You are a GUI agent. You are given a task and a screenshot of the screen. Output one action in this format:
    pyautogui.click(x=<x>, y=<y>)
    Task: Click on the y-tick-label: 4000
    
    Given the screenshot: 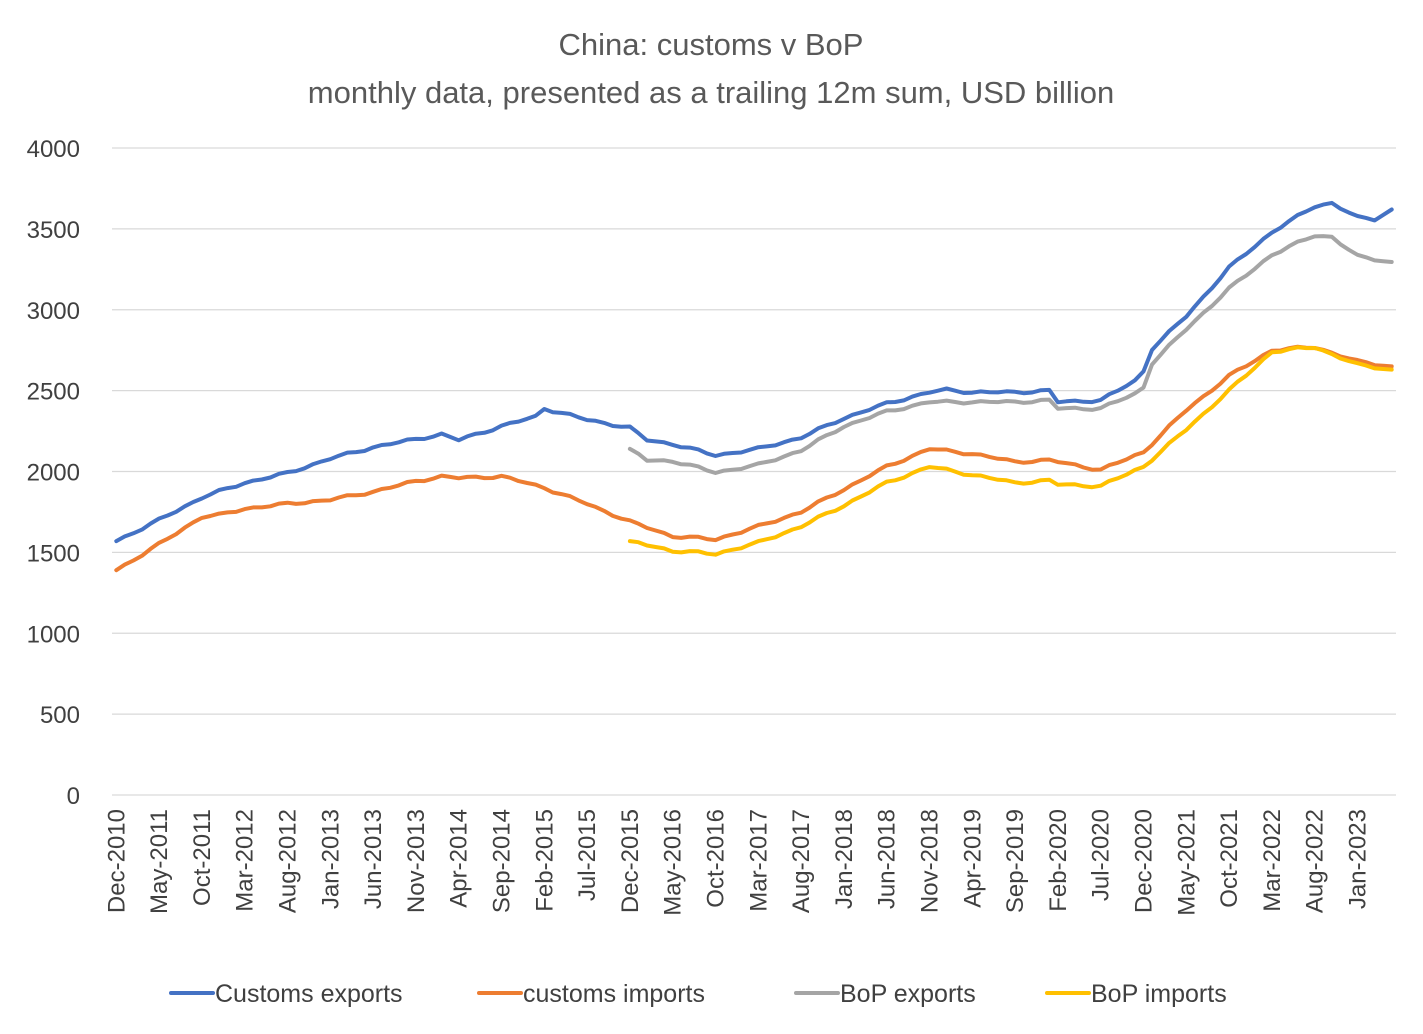 What is the action you would take?
    pyautogui.click(x=53, y=149)
    